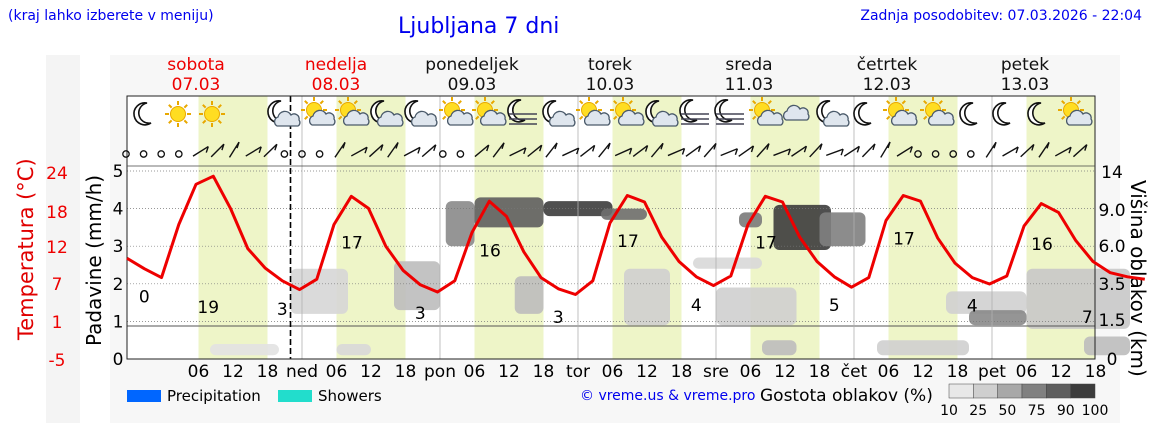 The height and width of the screenshot is (443, 1152). Describe the element at coordinates (1066, 411) in the screenshot. I see `density-scale-label: 90` at that location.